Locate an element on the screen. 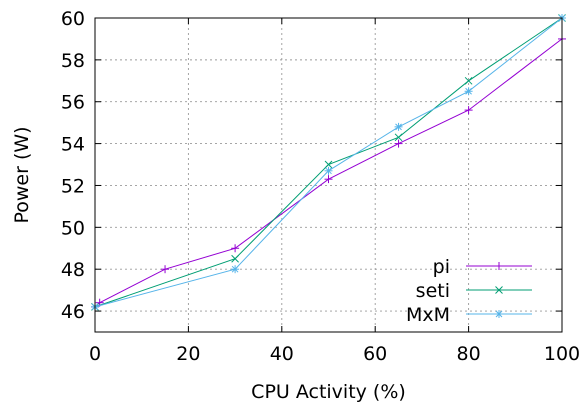  x-tick-label: 80 is located at coordinates (469, 354).